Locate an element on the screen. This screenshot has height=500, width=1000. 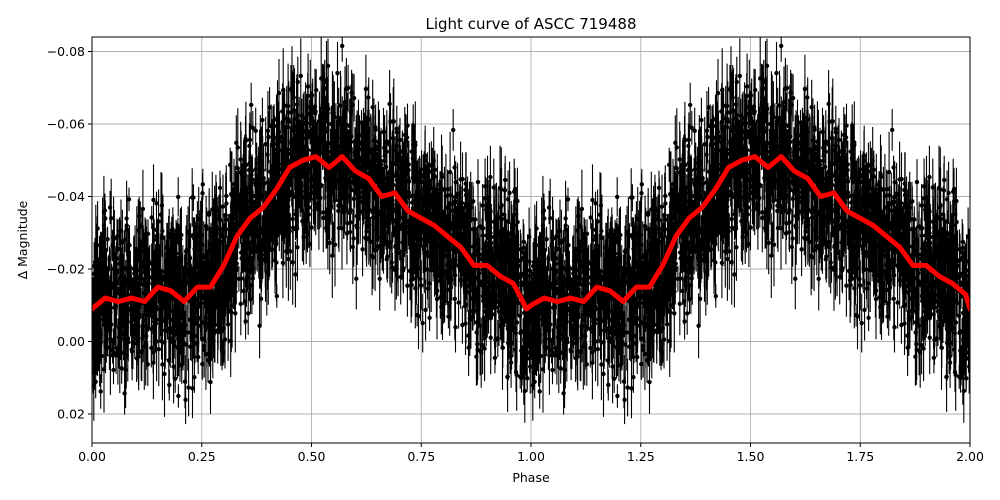
x-axis-ticks: 0.00 0.25 0.50 0.75 1.00 1.25 1.50 1.75 2.00 is located at coordinates (531, 453).